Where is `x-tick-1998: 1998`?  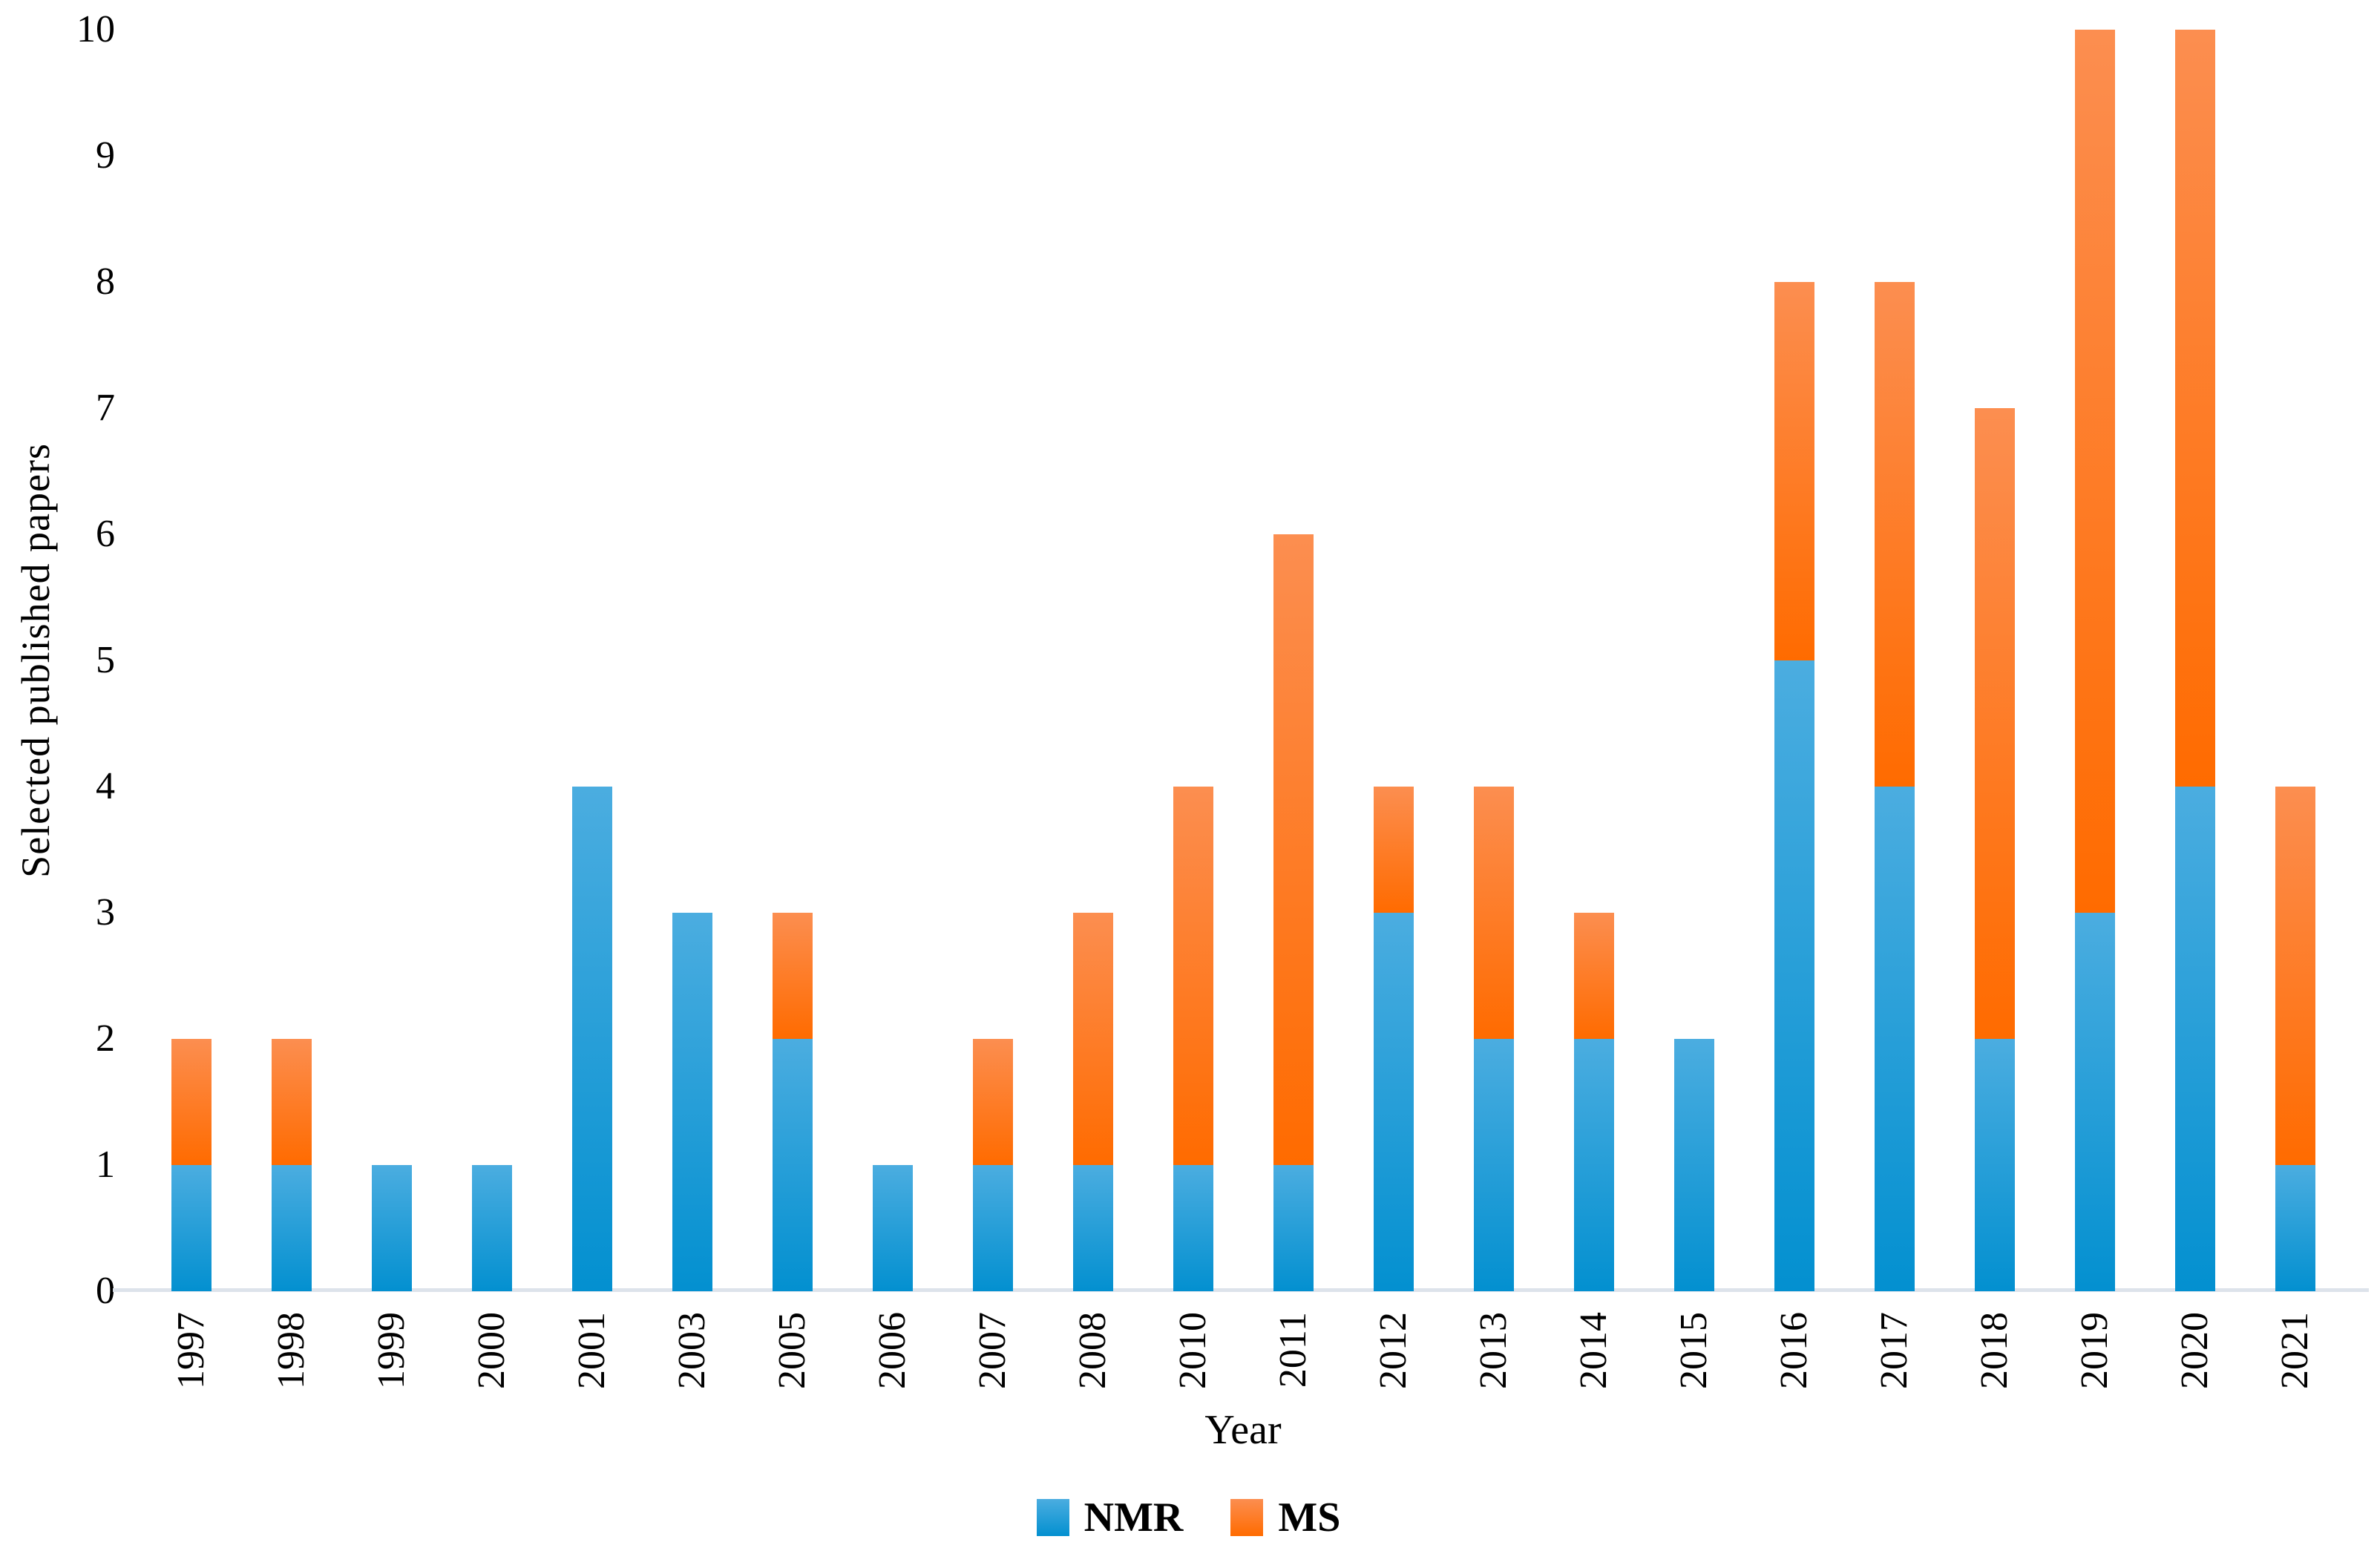 x-tick-1998: 1998 is located at coordinates (291, 1350).